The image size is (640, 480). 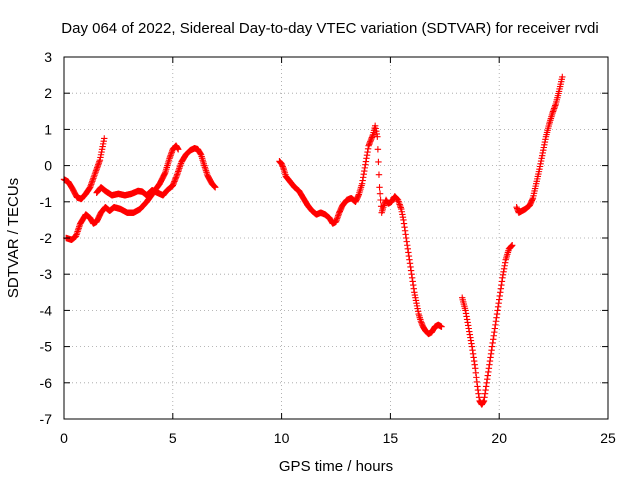 I want to click on y-axis-label: SDTVAR / TECUs, so click(x=13, y=238).